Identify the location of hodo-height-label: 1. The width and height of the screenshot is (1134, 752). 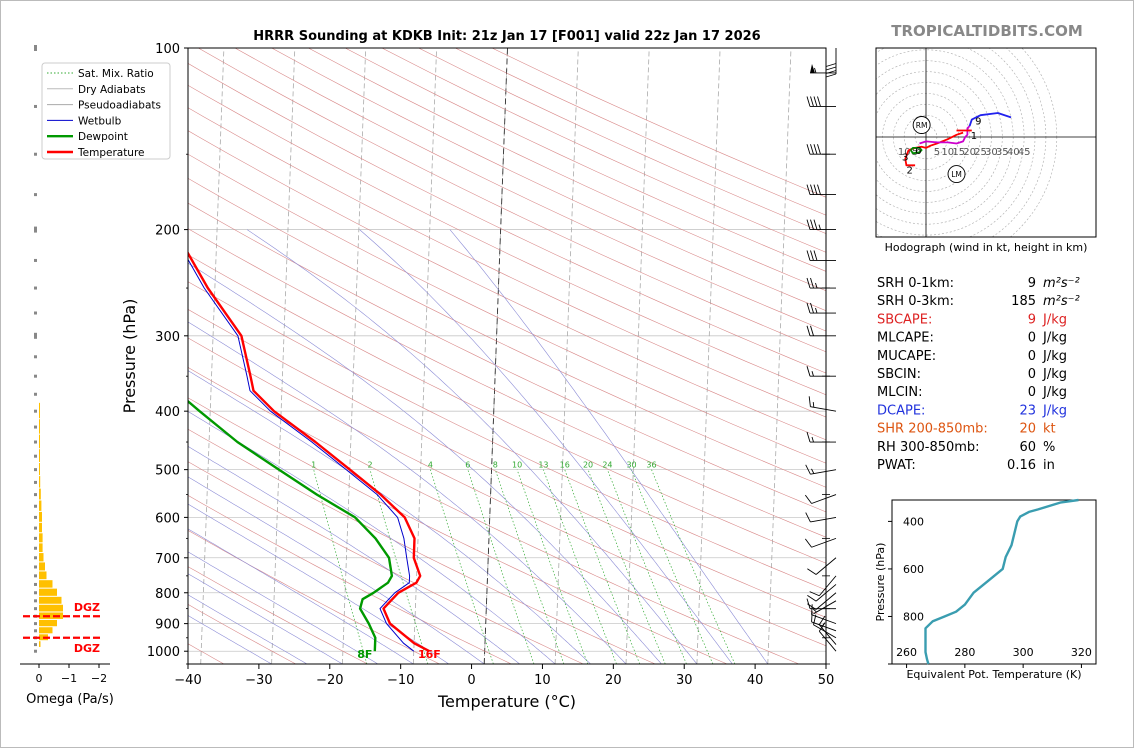
(974, 136).